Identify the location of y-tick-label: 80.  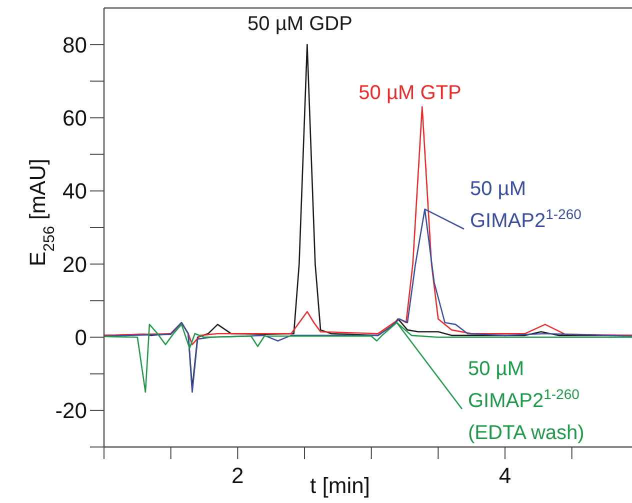
(74, 45).